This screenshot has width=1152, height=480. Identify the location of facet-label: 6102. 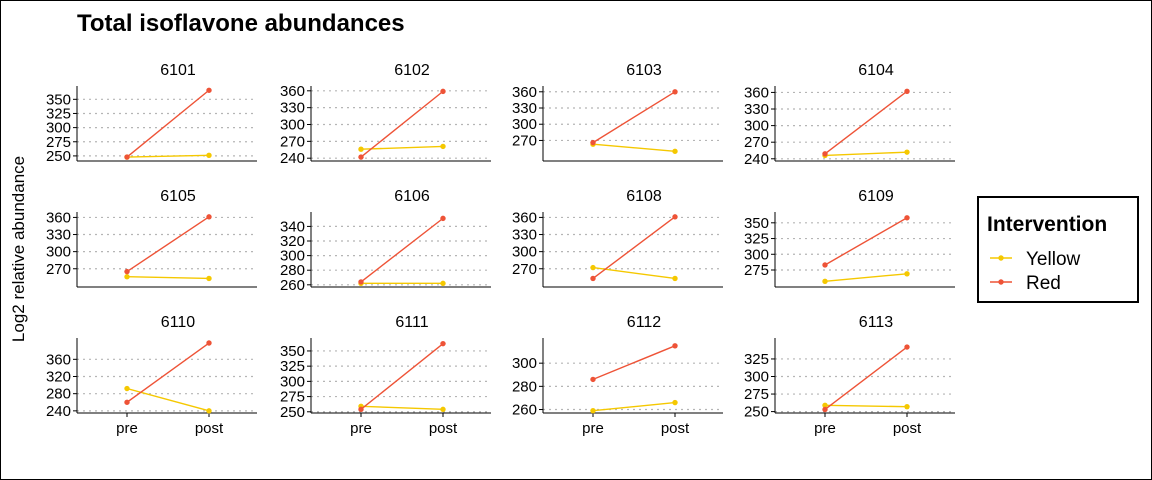
(412, 70).